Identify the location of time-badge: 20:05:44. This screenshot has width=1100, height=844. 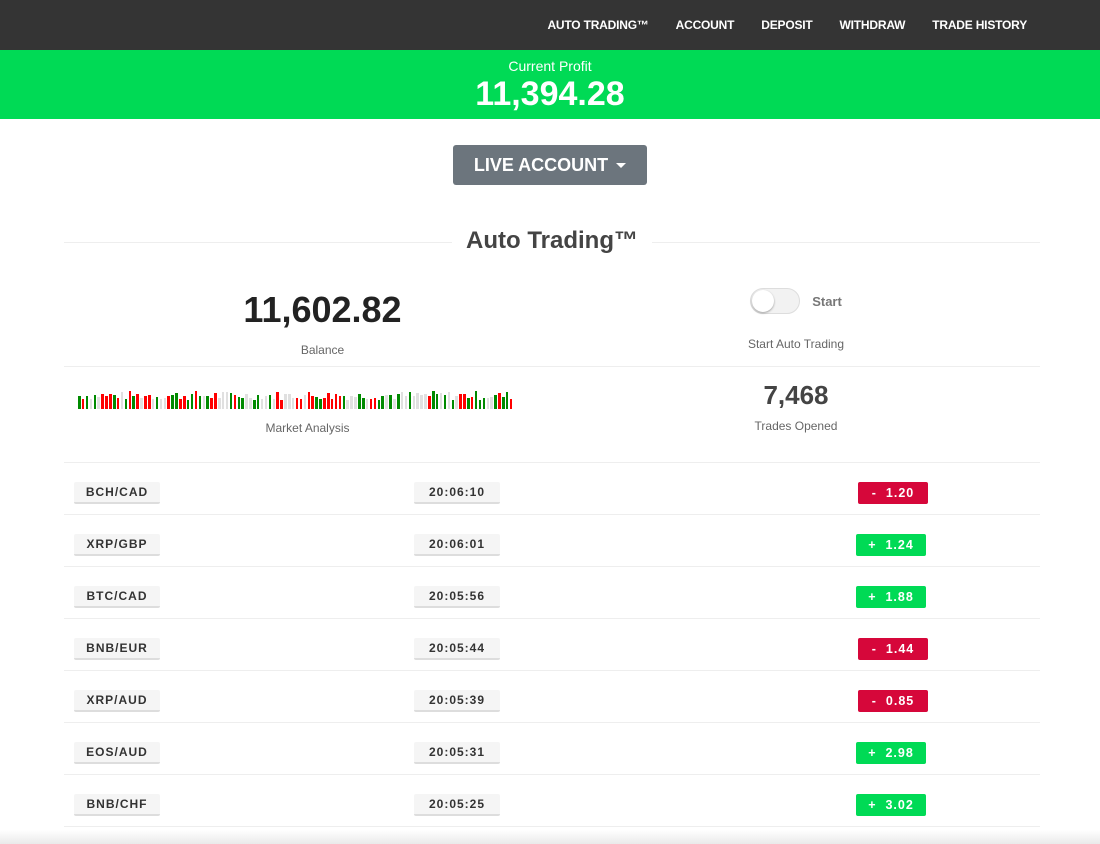
(457, 649).